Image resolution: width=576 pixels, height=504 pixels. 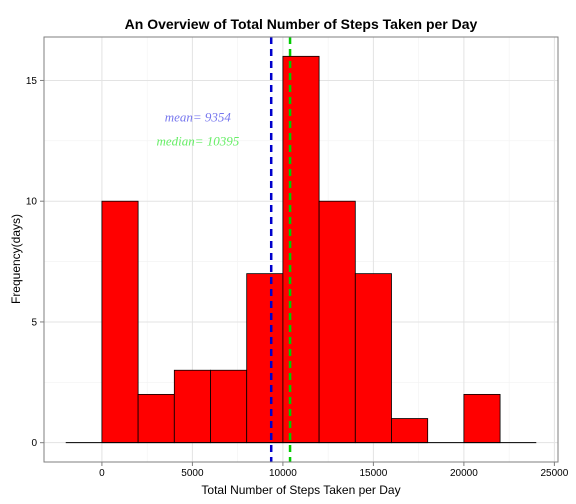 What do you see at coordinates (300, 490) in the screenshot?
I see `x-axis-title: Total Number of Steps Taken per Day` at bounding box center [300, 490].